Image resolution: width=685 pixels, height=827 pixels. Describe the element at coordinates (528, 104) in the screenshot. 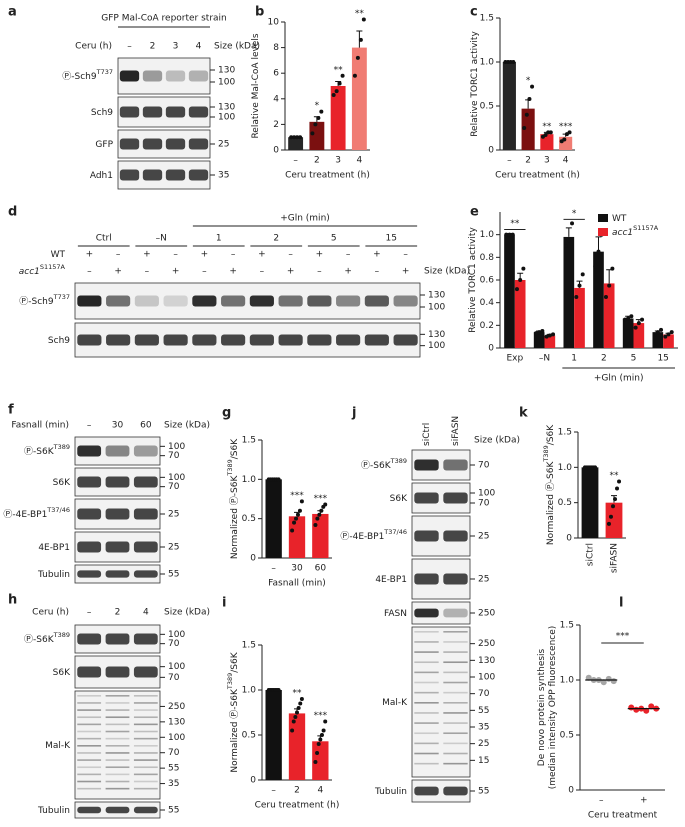

I see `error-bar` at that location.